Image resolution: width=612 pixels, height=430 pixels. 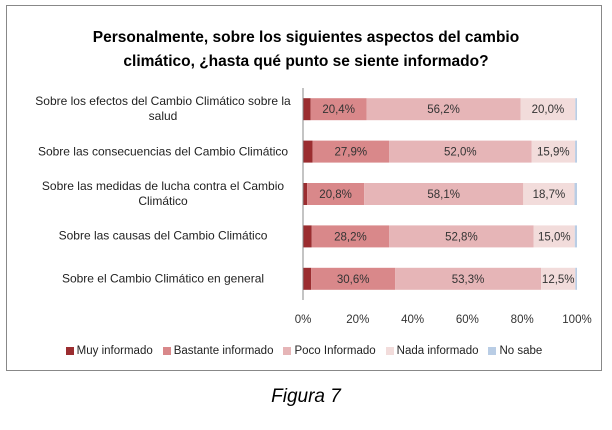 I want to click on legend-item: Nada informado, so click(x=432, y=351).